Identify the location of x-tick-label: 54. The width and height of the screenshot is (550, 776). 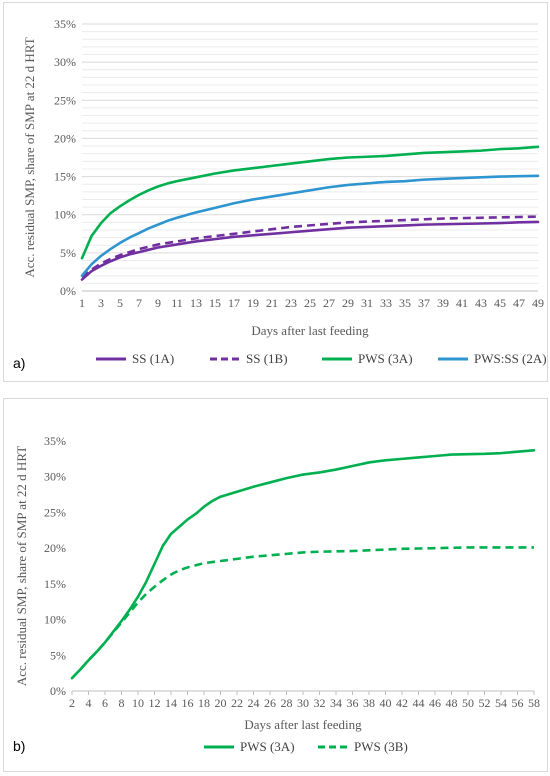
(501, 703).